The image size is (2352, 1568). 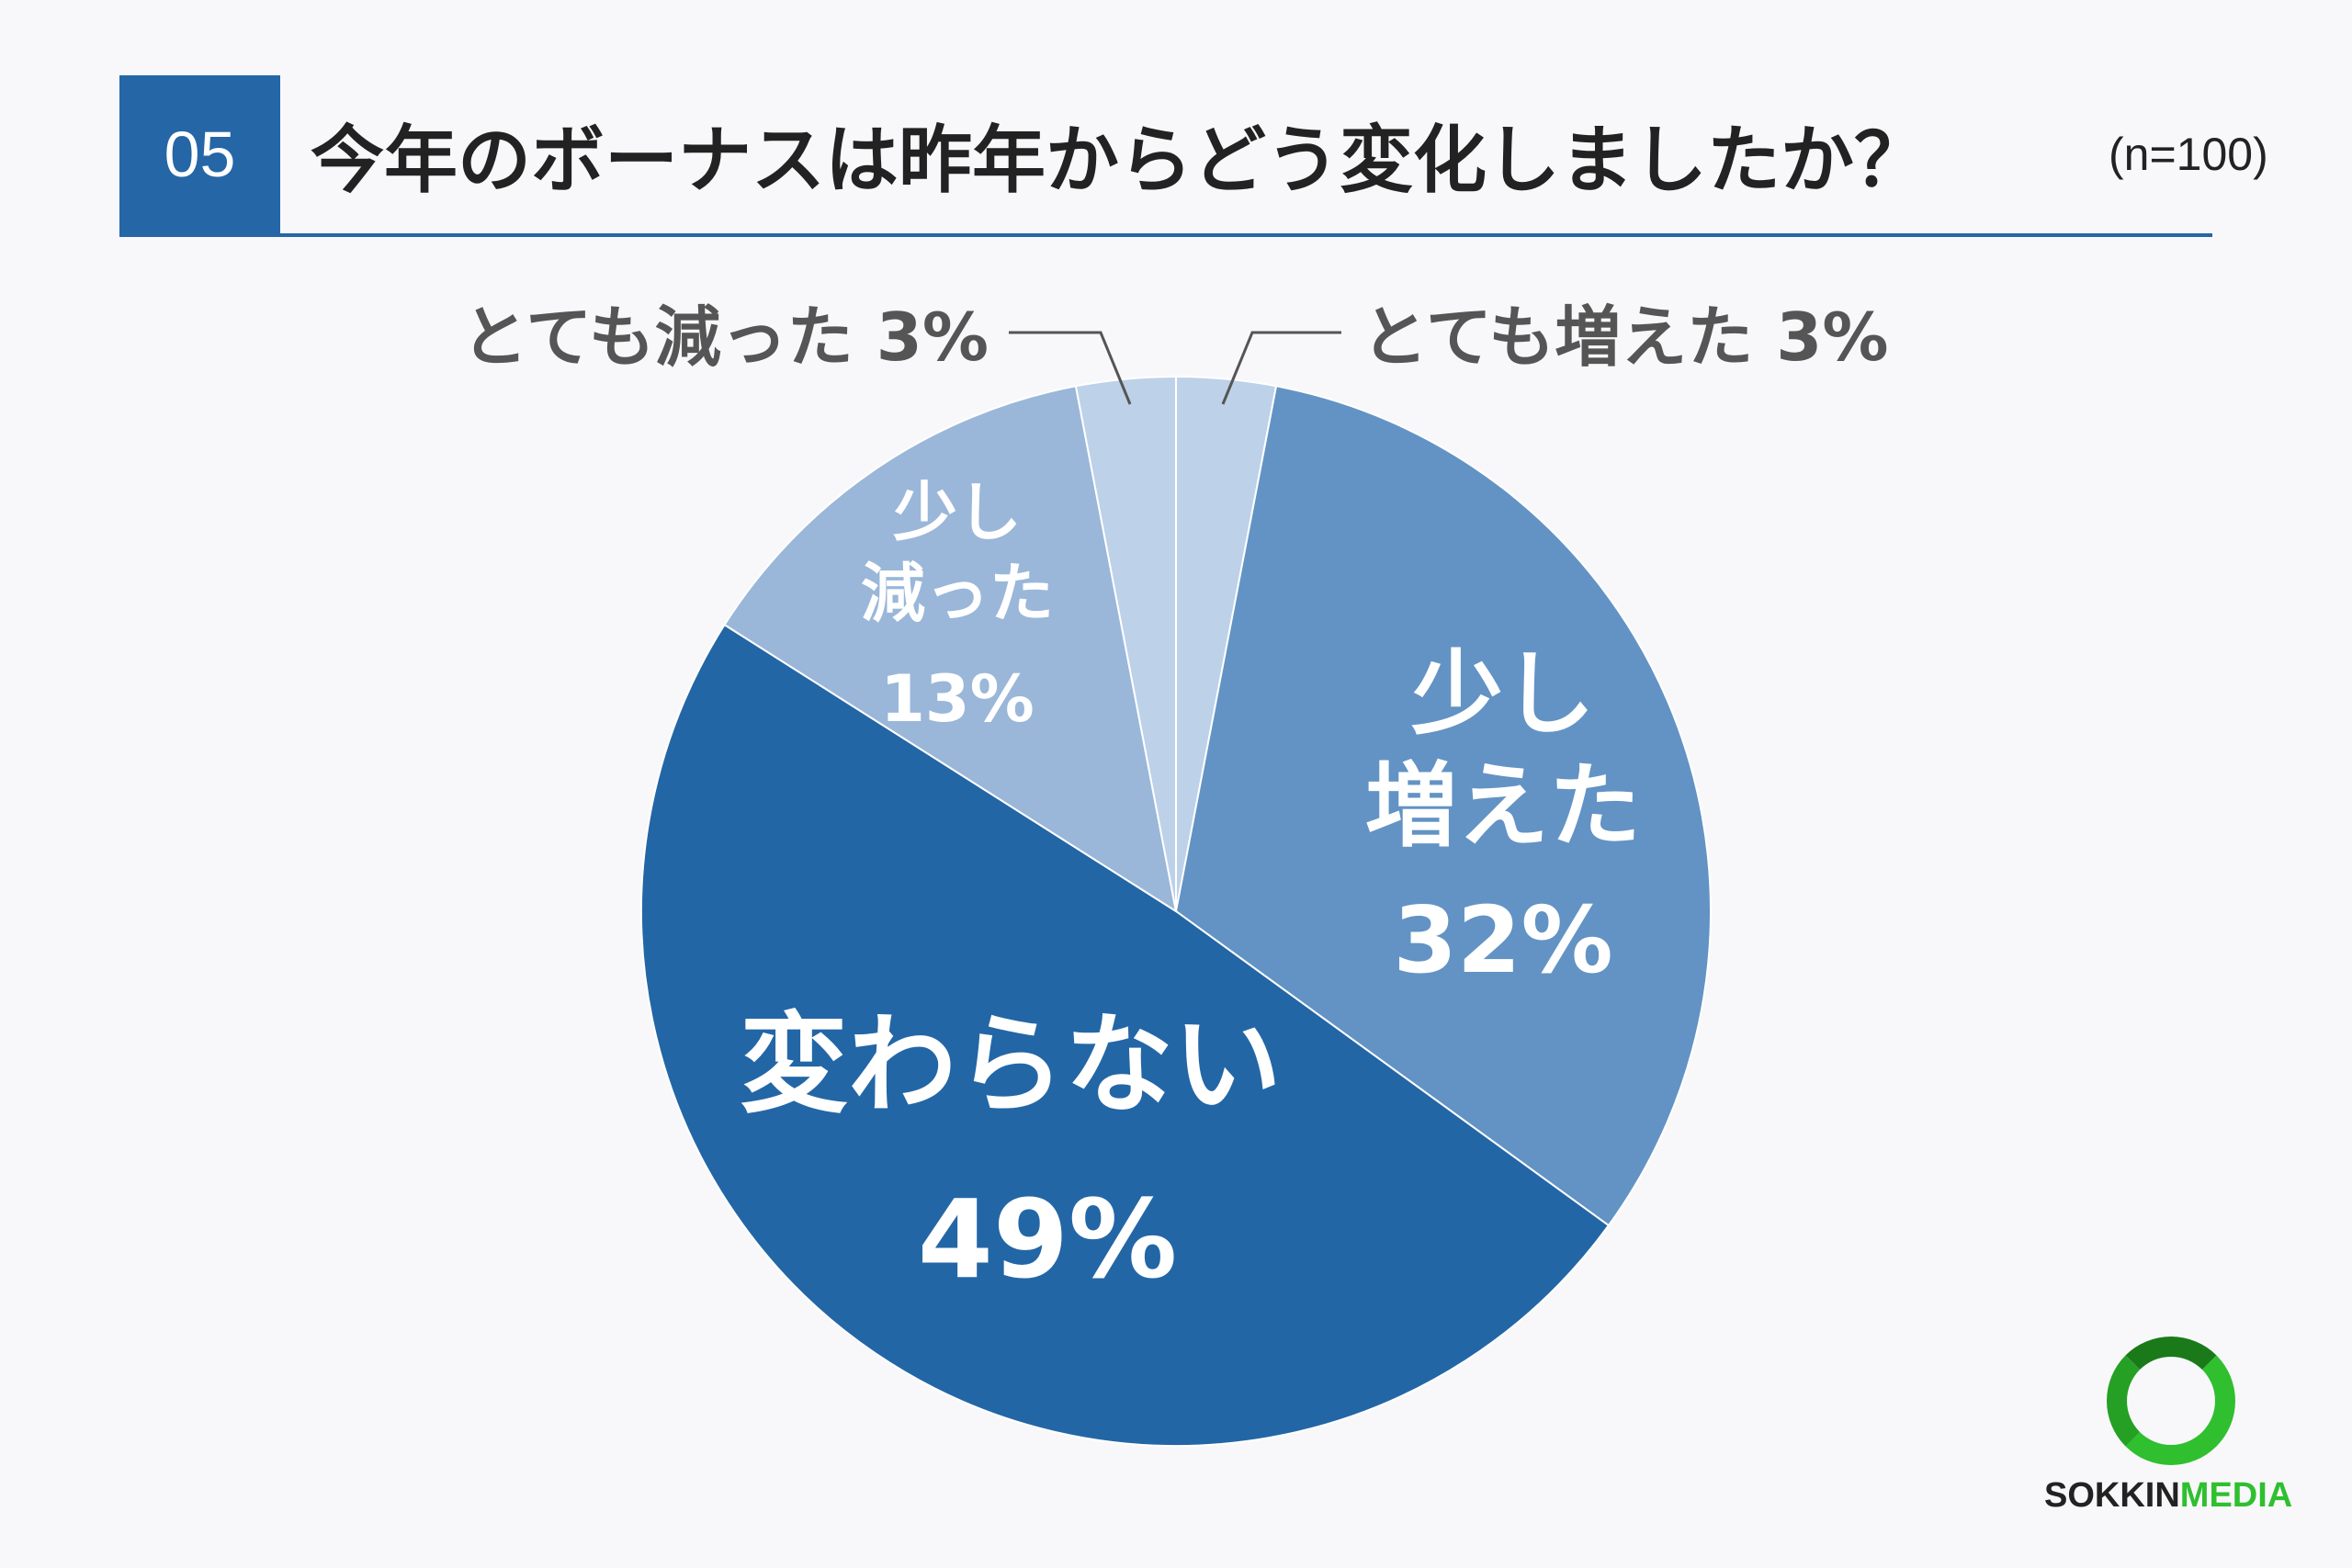 What do you see at coordinates (1502, 940) in the screenshot?
I see `slice-value-少し増えた: 32%` at bounding box center [1502, 940].